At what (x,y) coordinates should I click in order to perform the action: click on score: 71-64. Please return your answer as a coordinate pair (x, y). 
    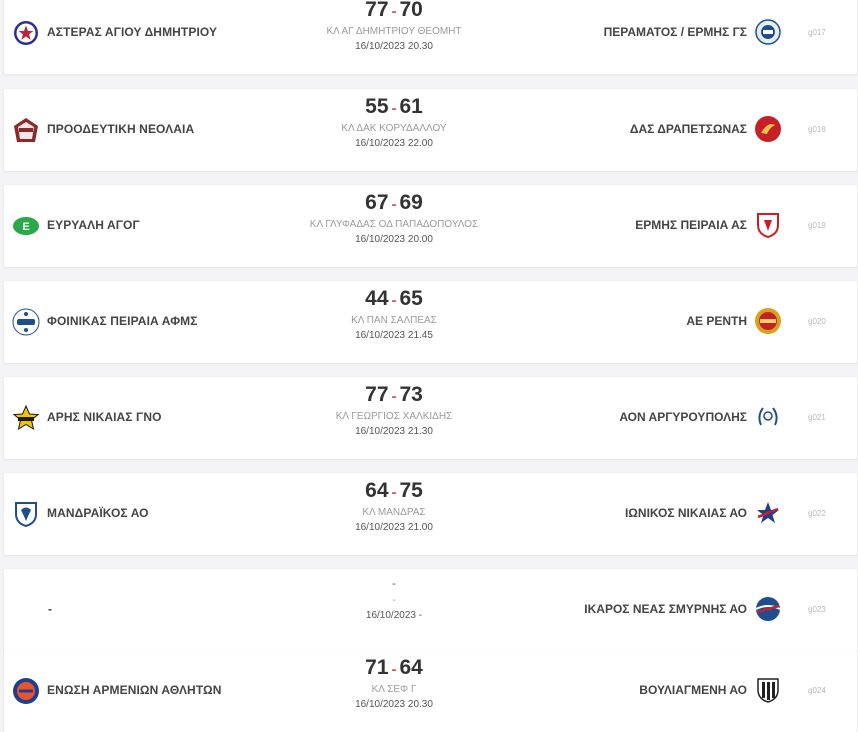
    Looking at the image, I should click on (394, 668).